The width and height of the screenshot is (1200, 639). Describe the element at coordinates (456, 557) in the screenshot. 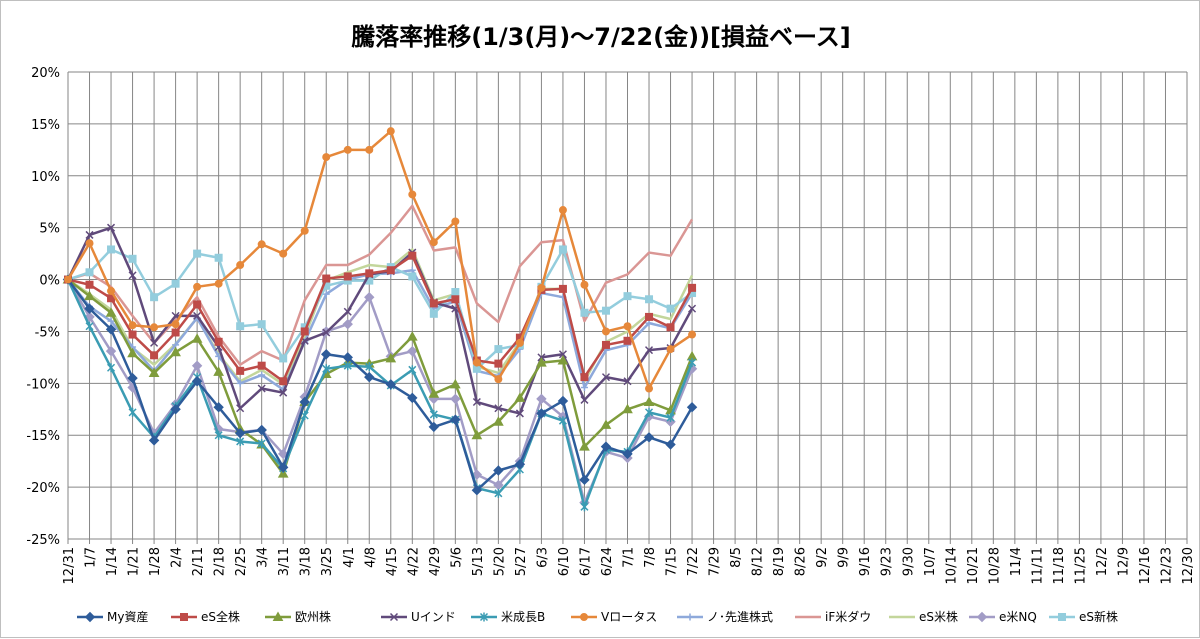

I see `x-tick-label: 5/6` at that location.